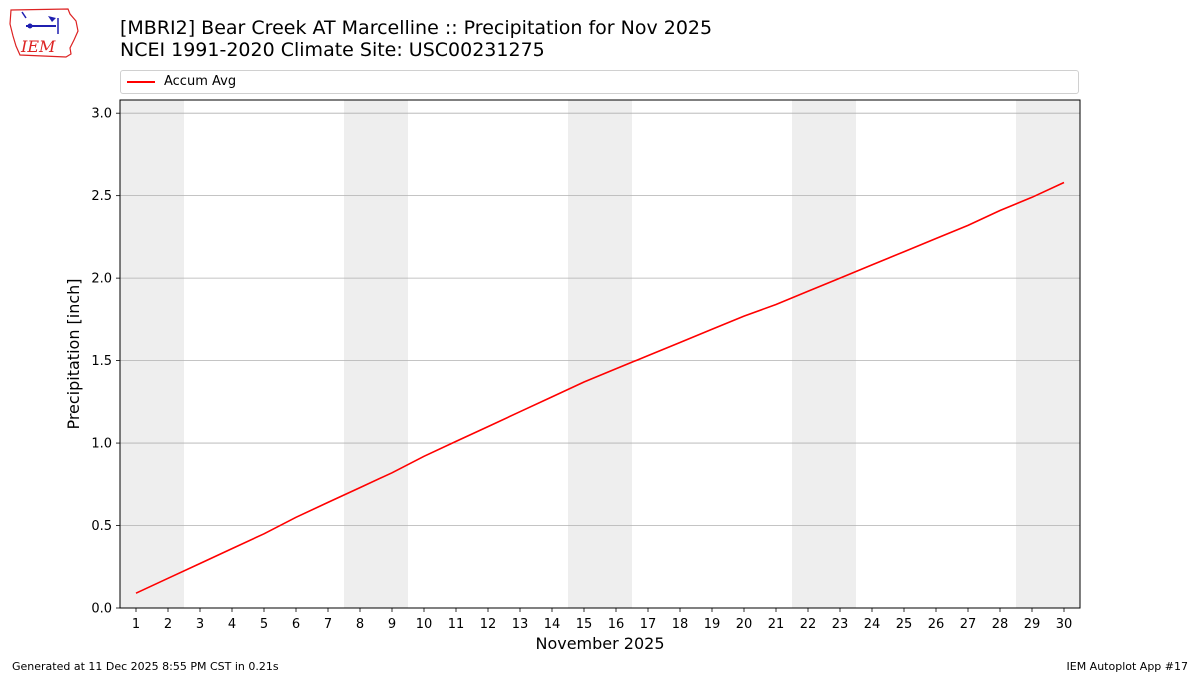  I want to click on x-tick-label-8: 8, so click(360, 624).